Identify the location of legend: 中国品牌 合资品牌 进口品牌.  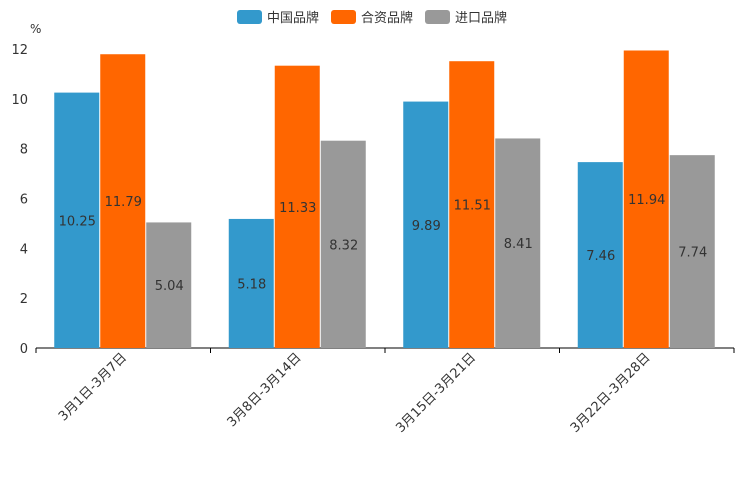
(372, 16).